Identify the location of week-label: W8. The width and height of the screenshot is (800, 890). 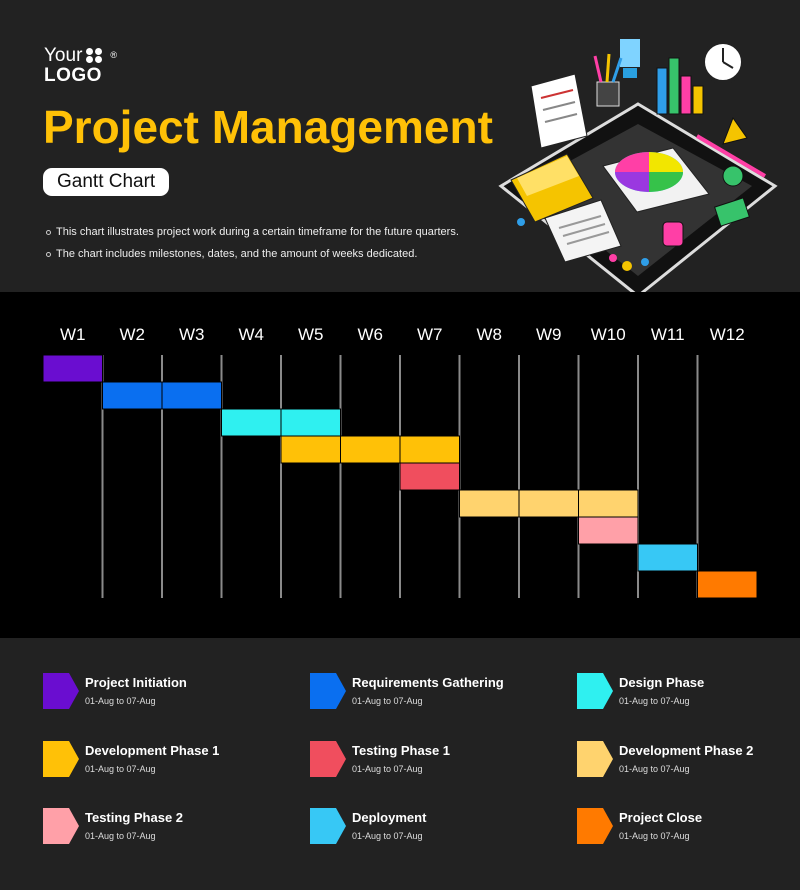
(490, 334).